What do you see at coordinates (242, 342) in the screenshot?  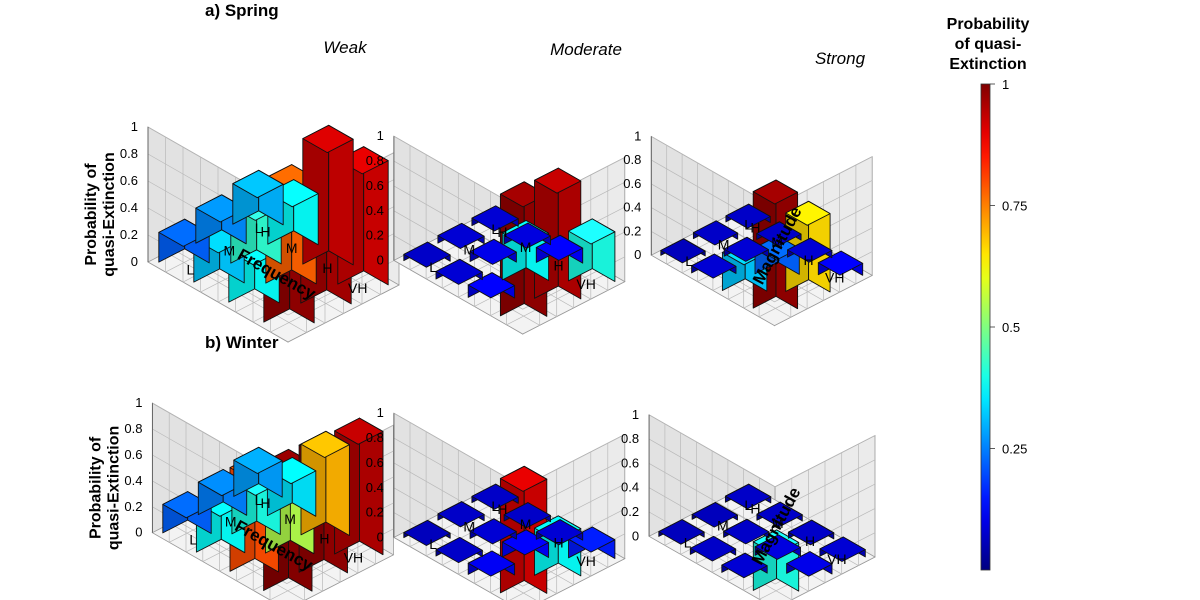 I see `row-title: b) Winter` at bounding box center [242, 342].